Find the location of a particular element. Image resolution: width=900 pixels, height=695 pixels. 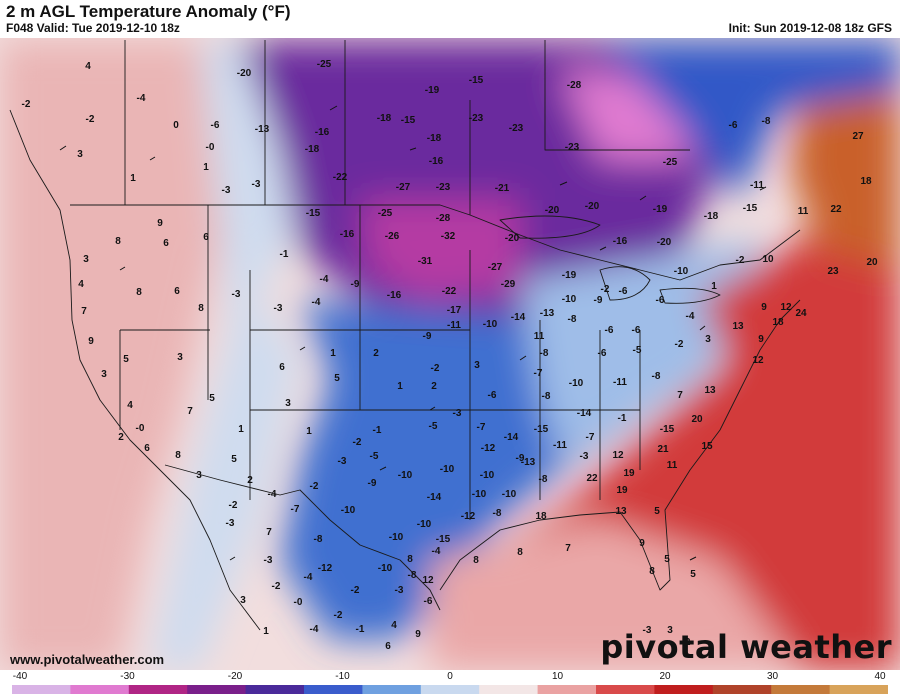

colorbar-tick-label: 20 is located at coordinates (665, 676).